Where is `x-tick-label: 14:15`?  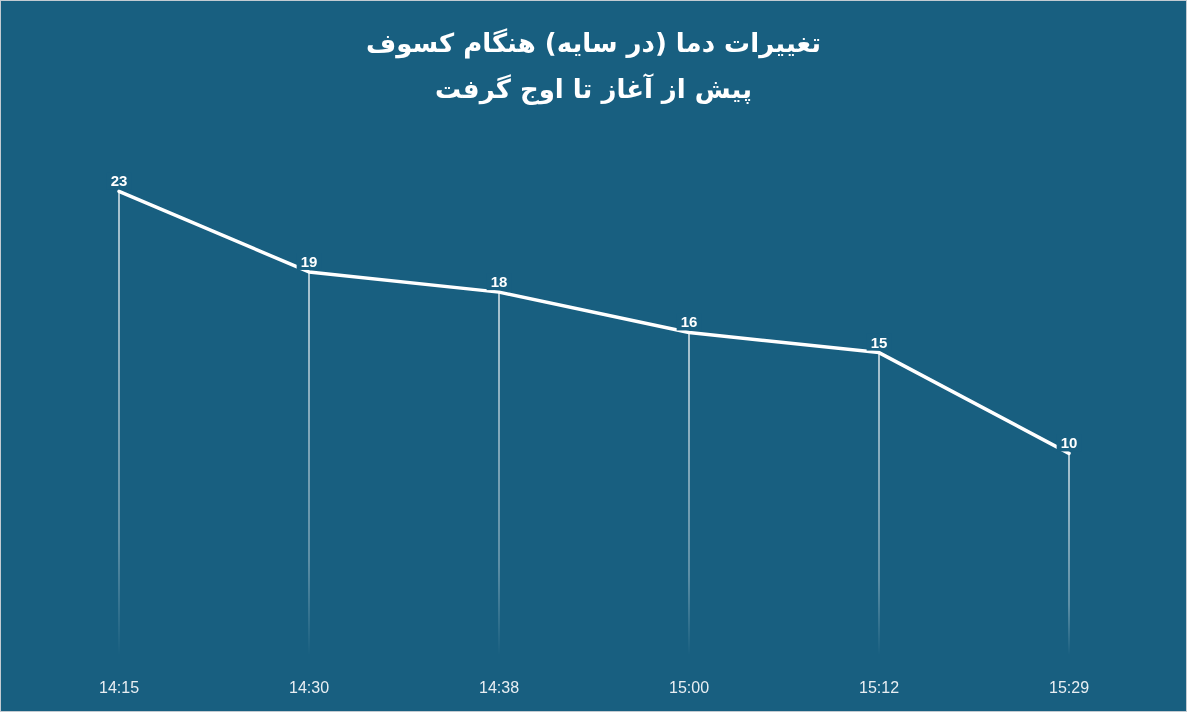 x-tick-label: 14:15 is located at coordinates (119, 687).